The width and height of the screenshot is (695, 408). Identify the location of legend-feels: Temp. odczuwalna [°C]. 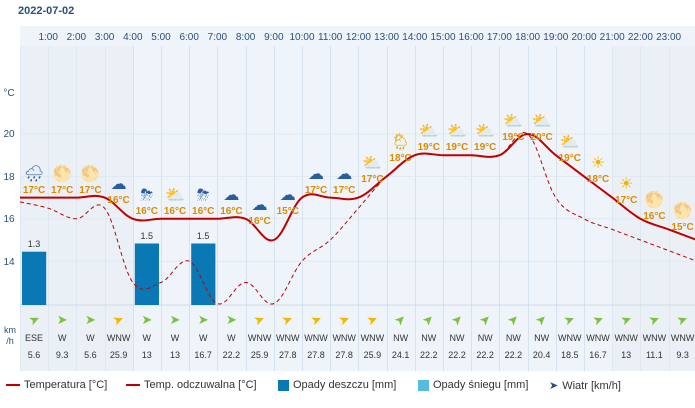
(191, 385).